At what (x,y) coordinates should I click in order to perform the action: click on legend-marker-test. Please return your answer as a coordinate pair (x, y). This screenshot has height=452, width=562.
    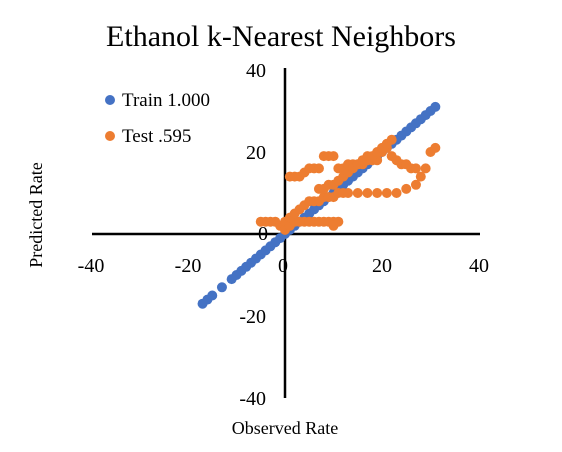
    Looking at the image, I should click on (110, 136).